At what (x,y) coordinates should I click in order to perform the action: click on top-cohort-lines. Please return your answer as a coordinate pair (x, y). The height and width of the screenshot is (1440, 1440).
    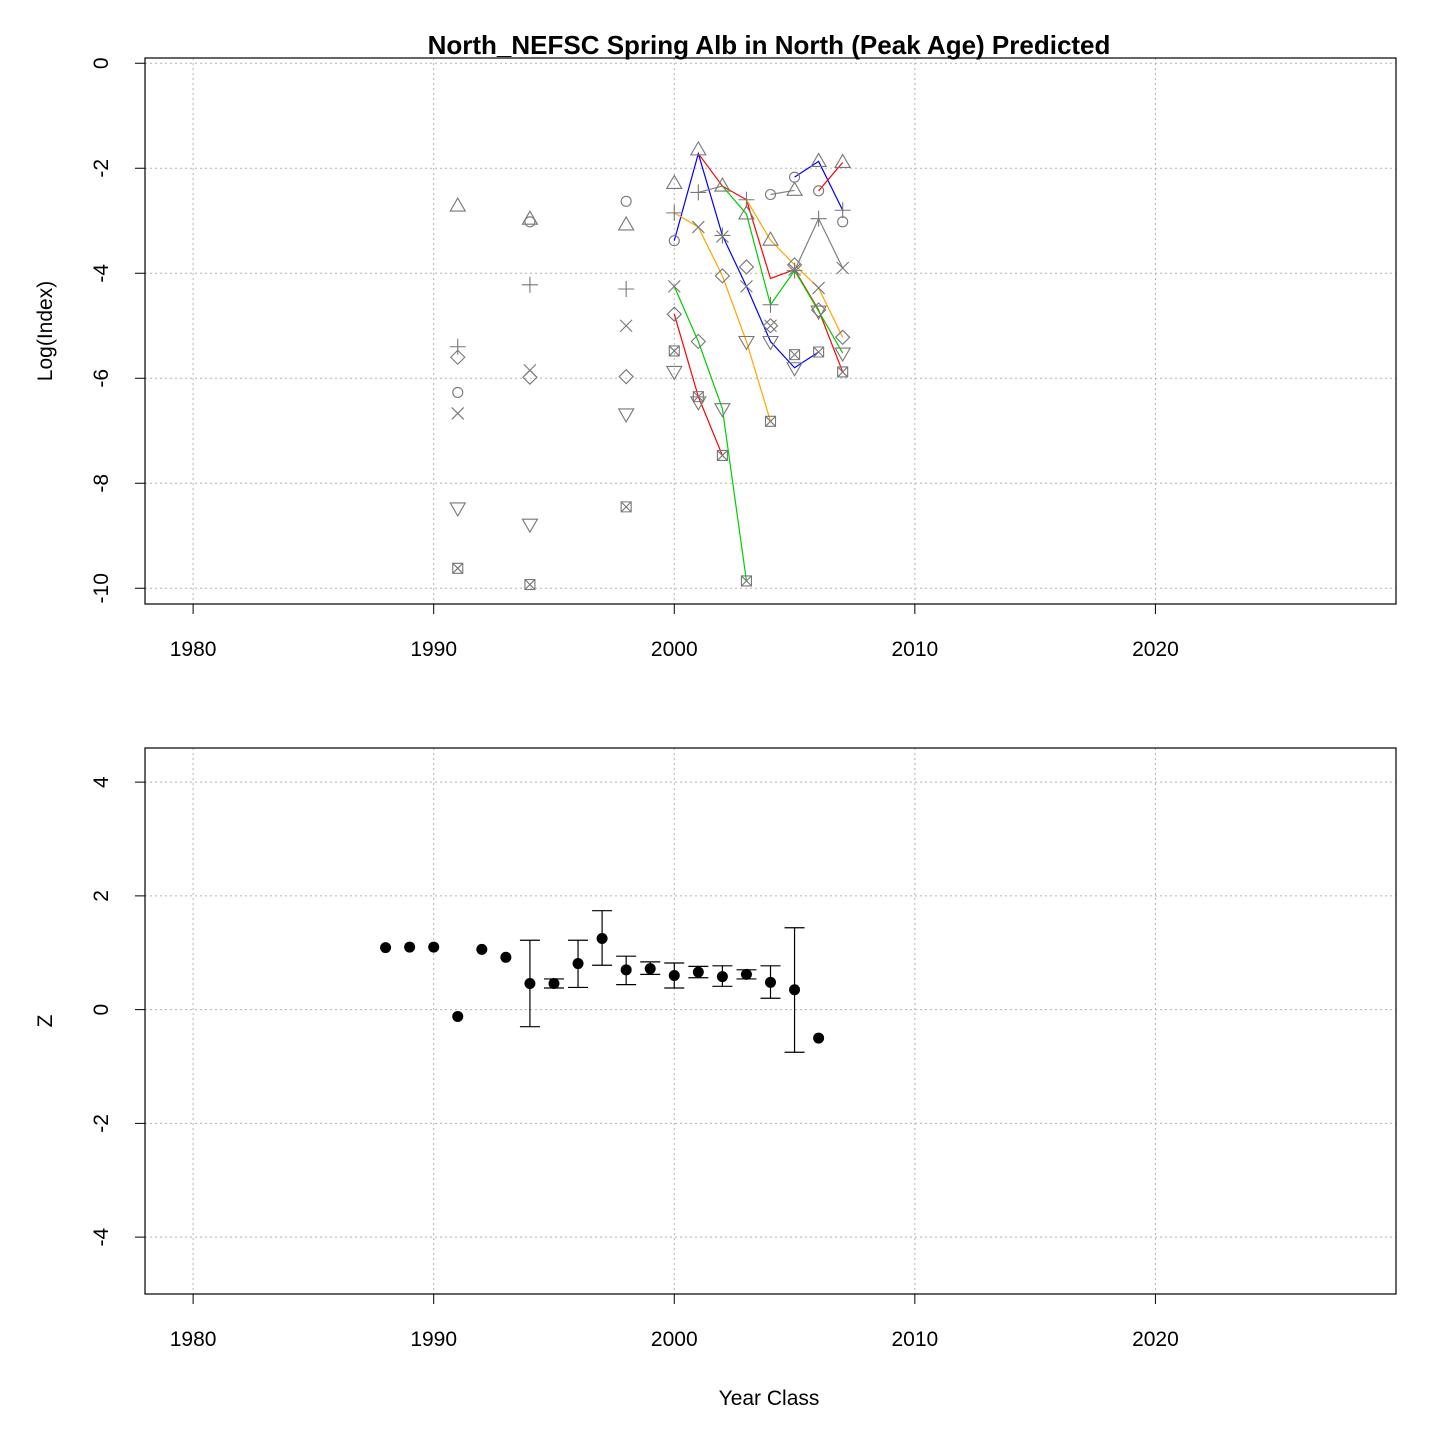
    Looking at the image, I should click on (758, 366).